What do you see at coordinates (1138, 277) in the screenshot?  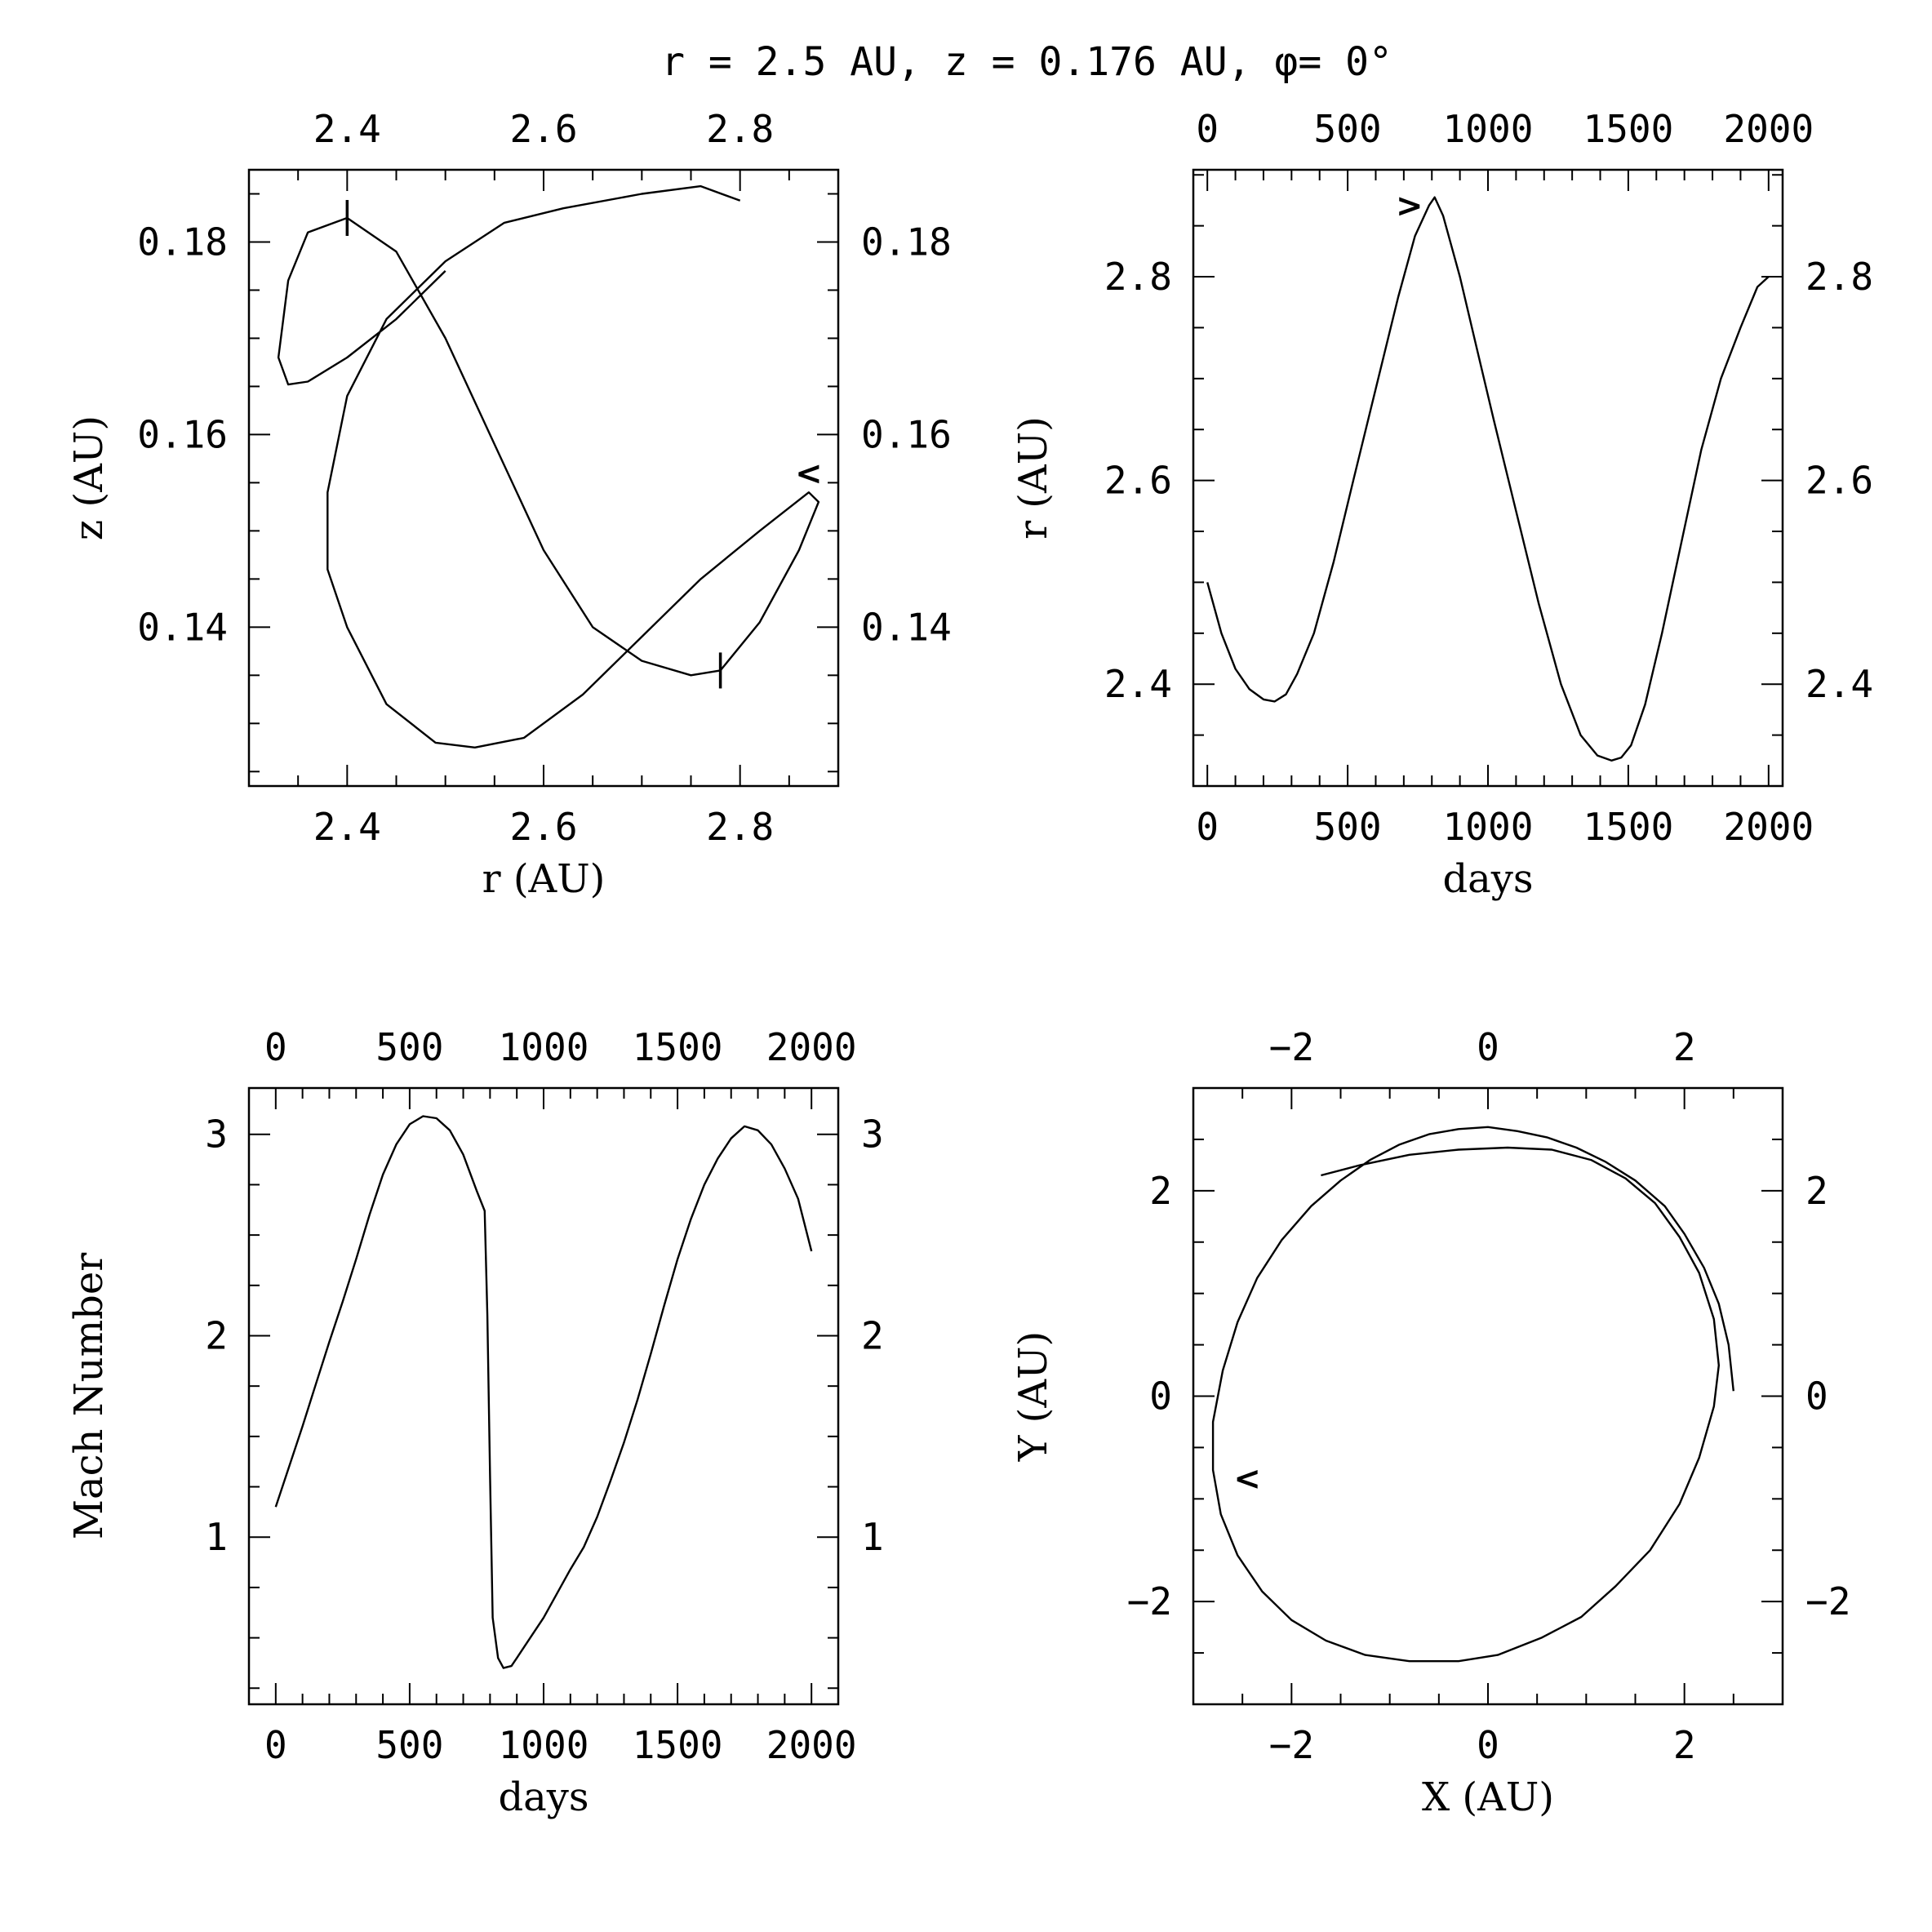 I see `y-tick-label: 2.8` at bounding box center [1138, 277].